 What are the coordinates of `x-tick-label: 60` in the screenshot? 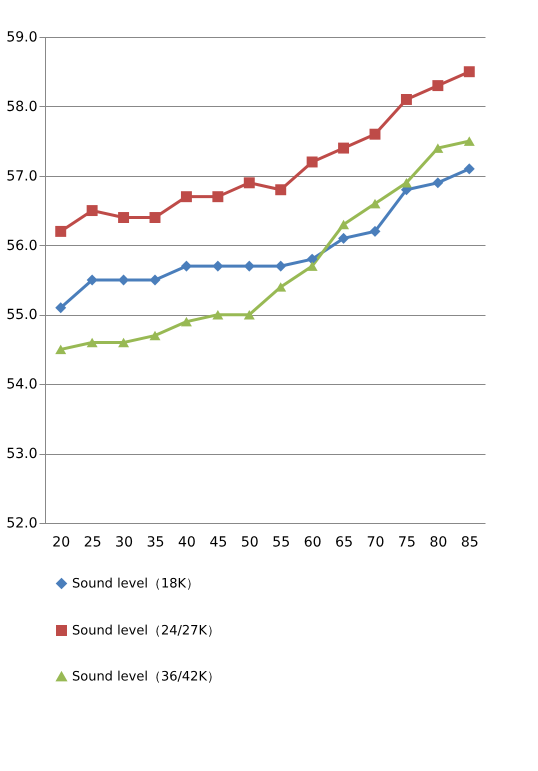 It's located at (313, 542).